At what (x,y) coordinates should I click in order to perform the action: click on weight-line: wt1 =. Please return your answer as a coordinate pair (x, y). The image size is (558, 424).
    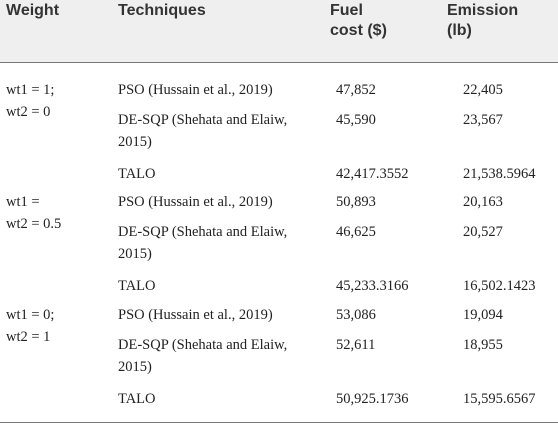
    Looking at the image, I should click on (23, 202).